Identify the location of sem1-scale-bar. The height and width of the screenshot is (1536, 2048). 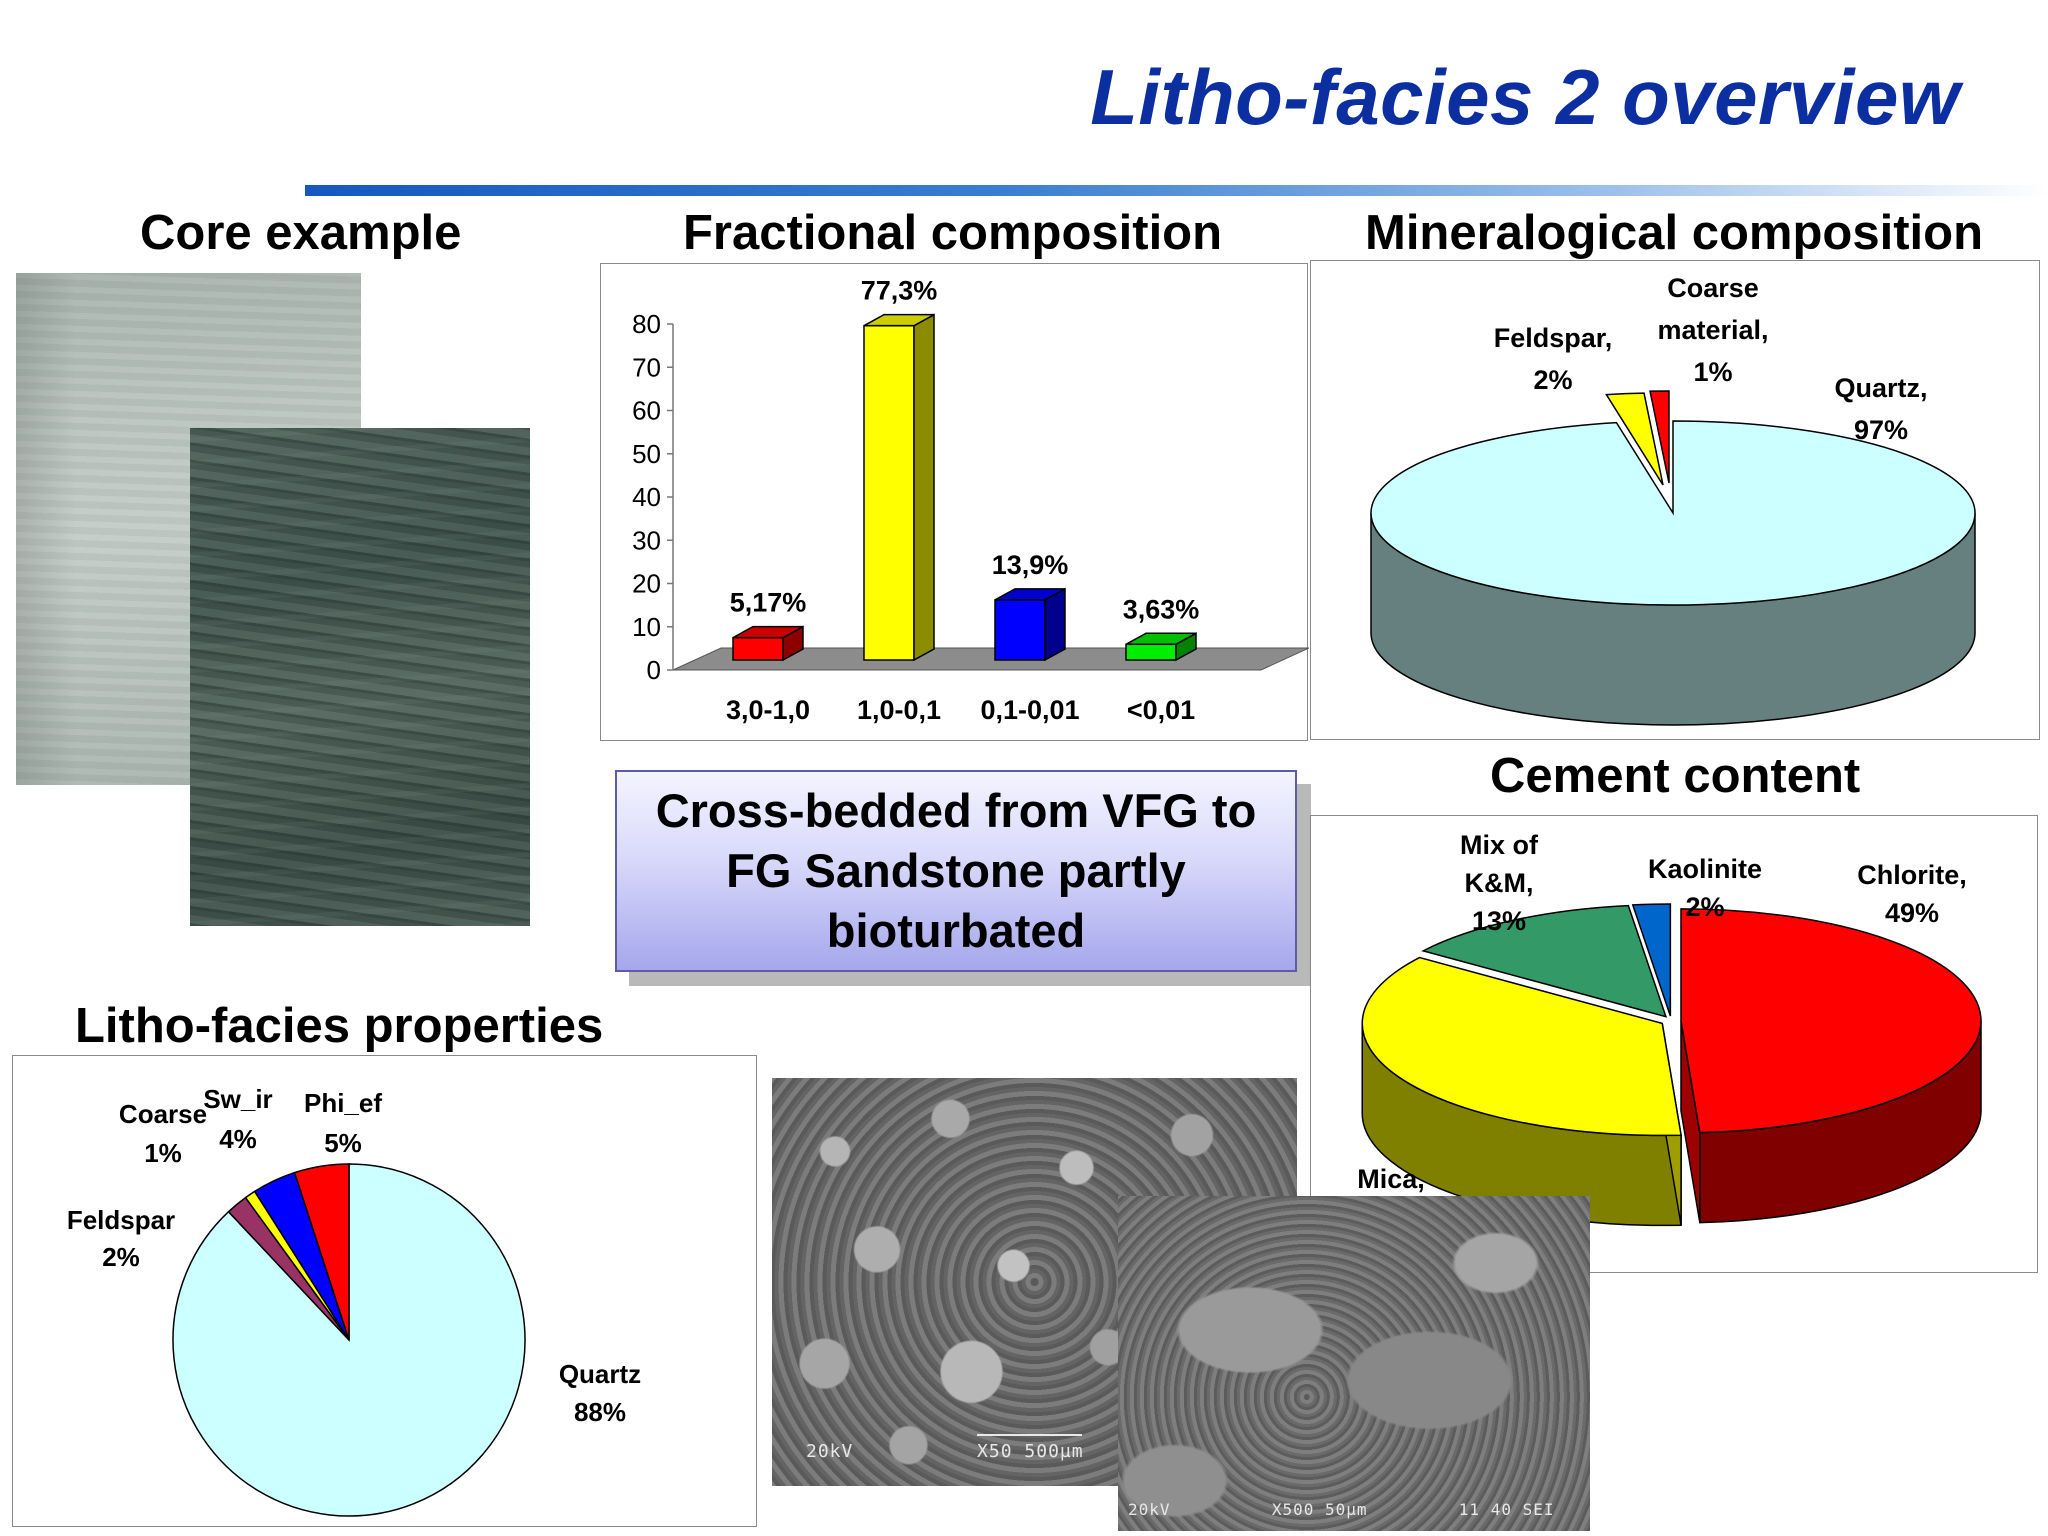
(1029, 1435).